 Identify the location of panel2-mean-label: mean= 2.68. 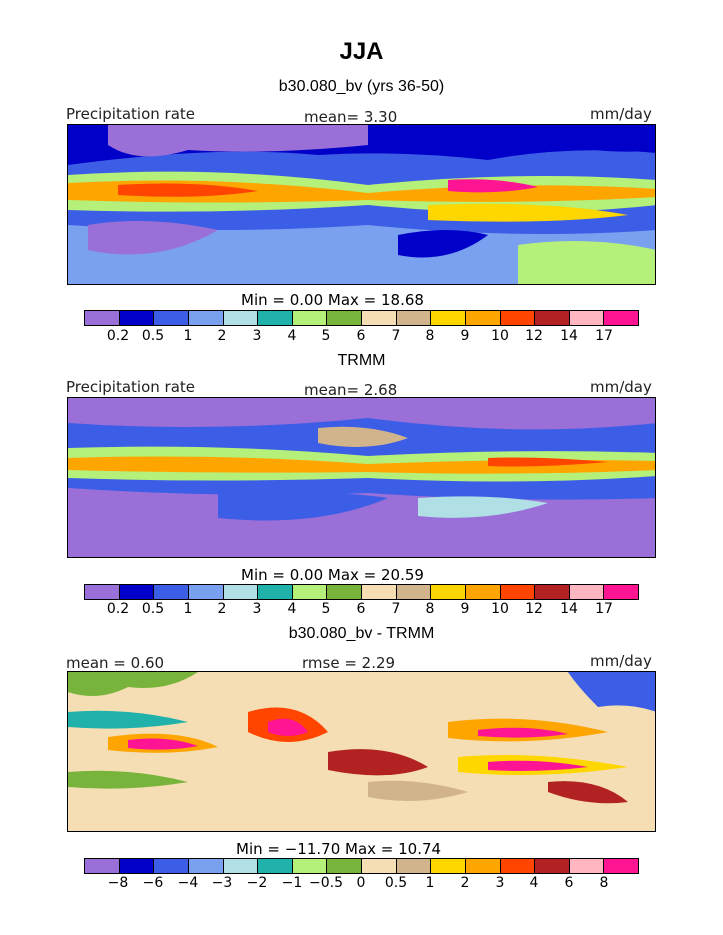
(351, 390).